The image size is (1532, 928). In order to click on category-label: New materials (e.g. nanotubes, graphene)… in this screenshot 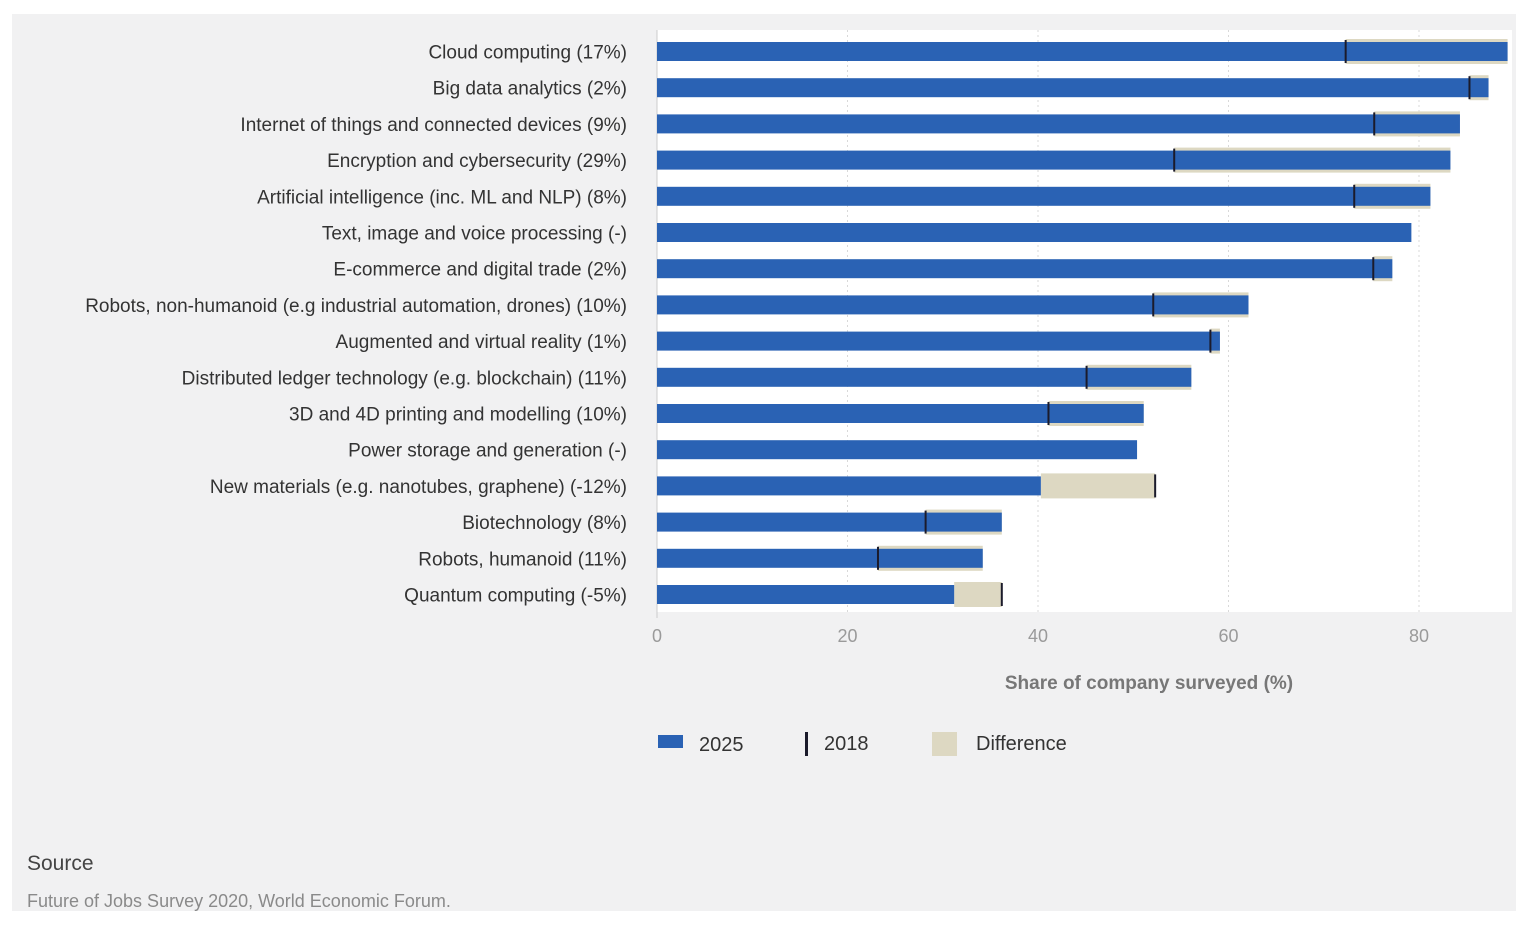, I will do `click(418, 487)`.